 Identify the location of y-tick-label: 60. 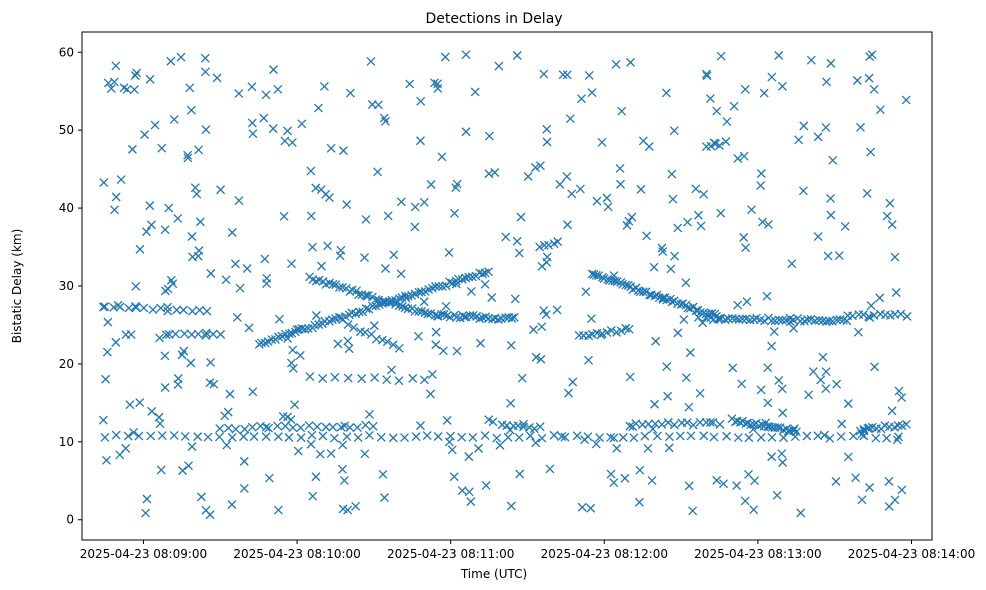
(66, 52).